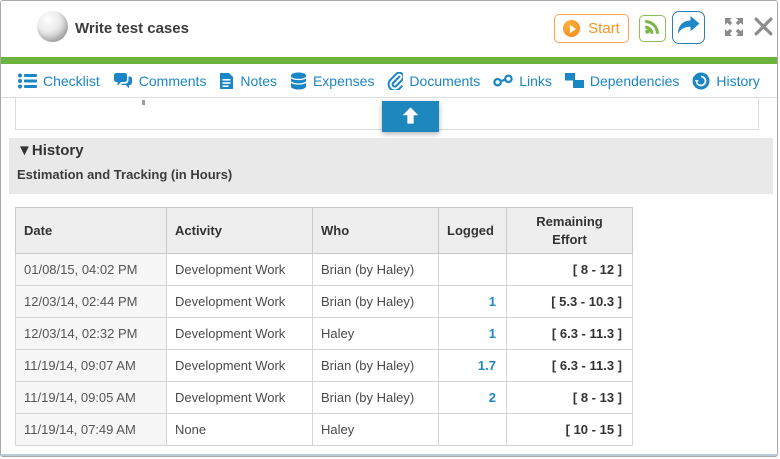  What do you see at coordinates (239, 230) in the screenshot?
I see `column-header-activity: Activity` at bounding box center [239, 230].